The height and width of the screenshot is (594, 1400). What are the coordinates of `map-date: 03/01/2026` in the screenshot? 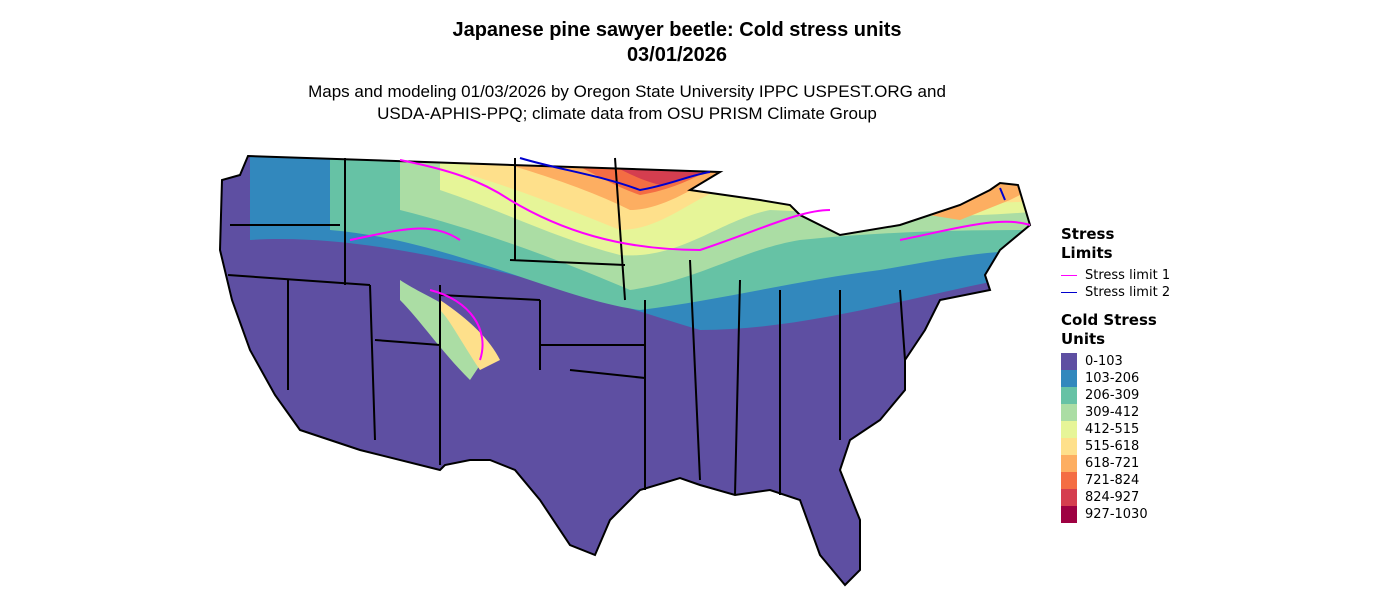 It's located at (677, 55).